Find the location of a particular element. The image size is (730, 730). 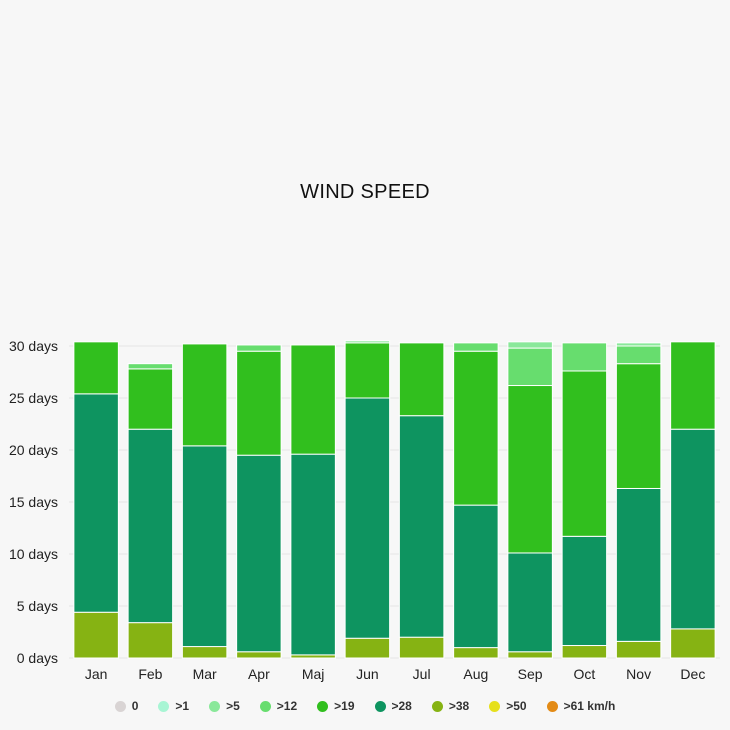

legend-item: >50 is located at coordinates (508, 706).